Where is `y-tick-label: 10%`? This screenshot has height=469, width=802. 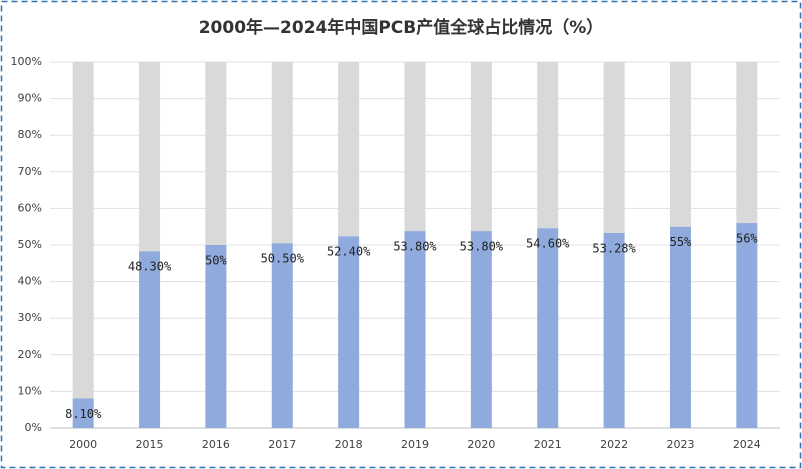
y-tick-label: 10% is located at coordinates (30, 390).